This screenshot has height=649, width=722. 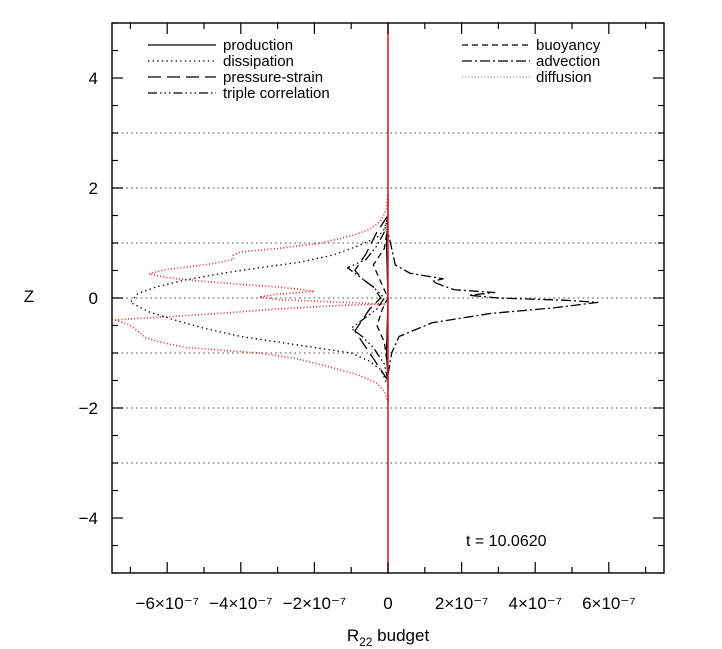 I want to click on y-tick-label-1: −2, so click(x=88, y=408).